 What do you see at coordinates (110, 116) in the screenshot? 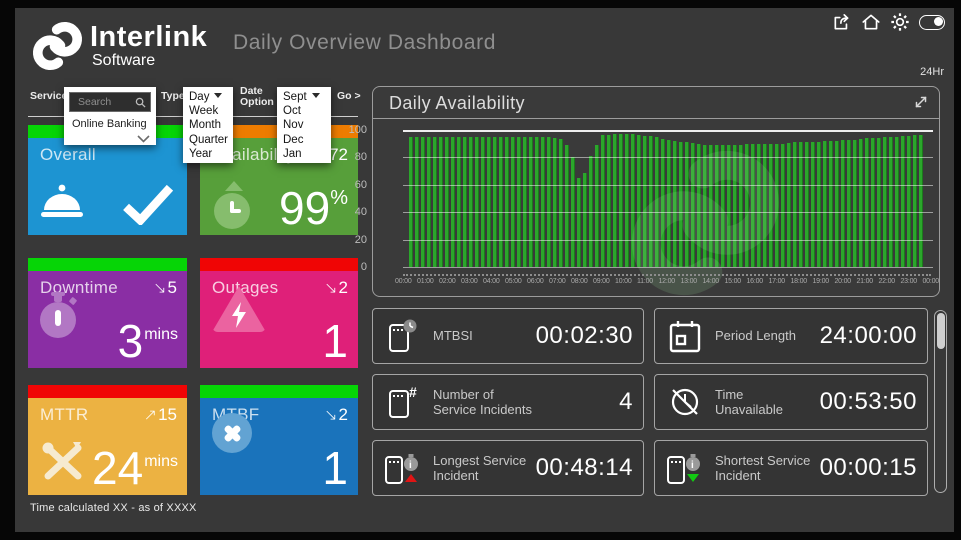
I see `service-dropdown-panel: Online Banking` at bounding box center [110, 116].